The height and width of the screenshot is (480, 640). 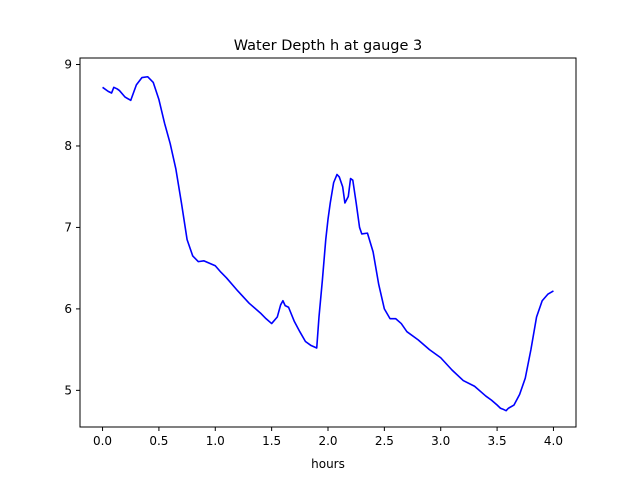 What do you see at coordinates (328, 464) in the screenshot?
I see `x-axis-label: hours` at bounding box center [328, 464].